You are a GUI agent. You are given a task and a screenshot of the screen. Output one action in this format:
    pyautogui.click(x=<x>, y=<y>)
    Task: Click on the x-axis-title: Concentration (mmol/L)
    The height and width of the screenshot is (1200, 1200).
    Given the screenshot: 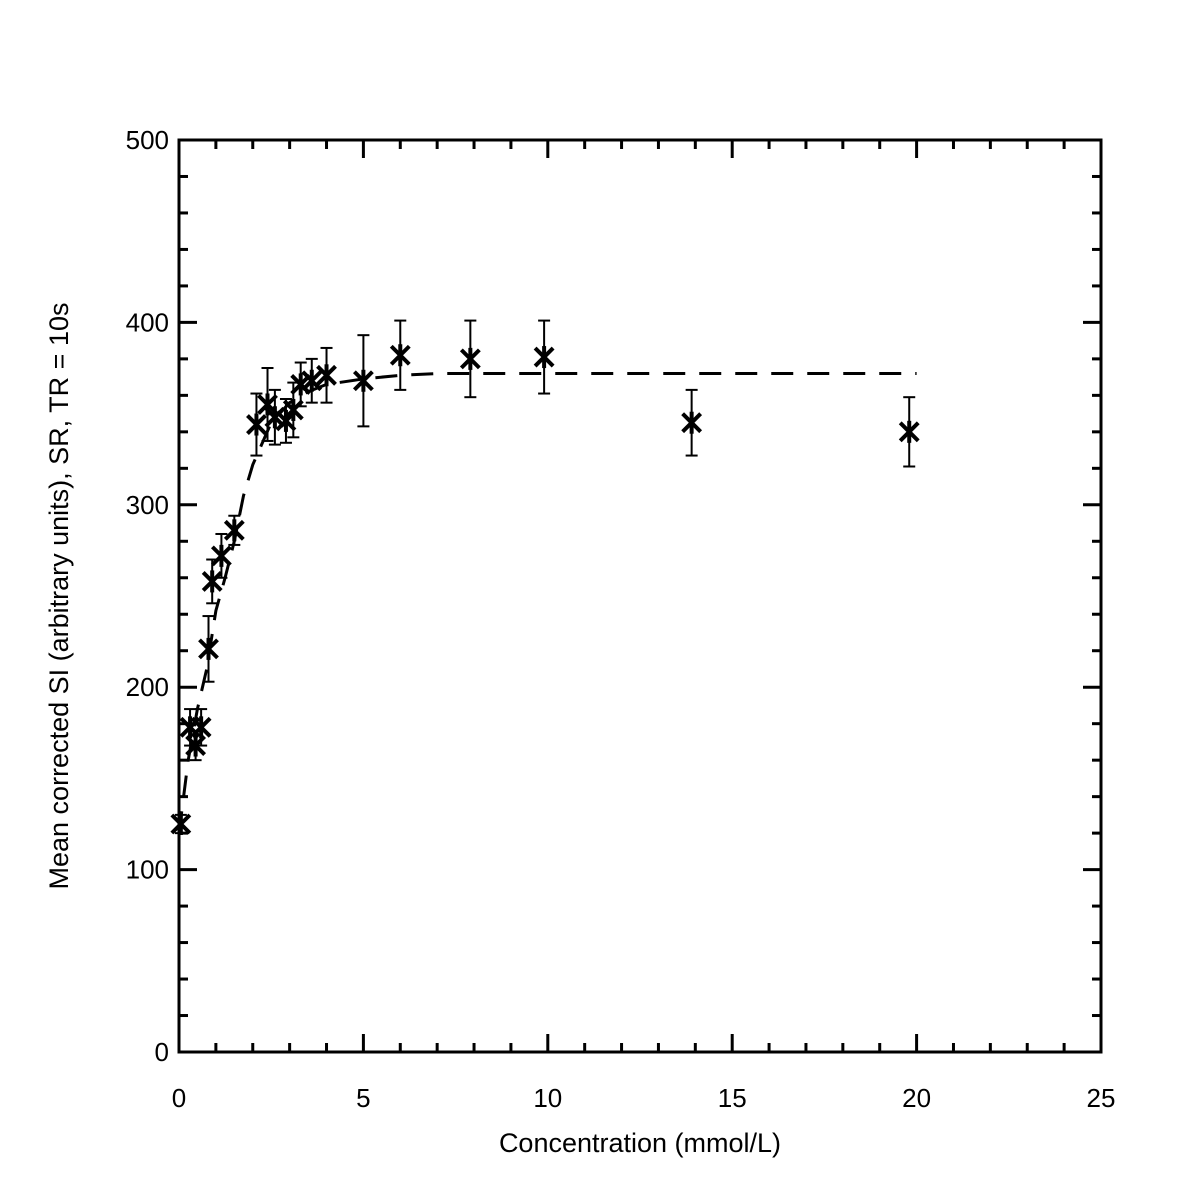 What is the action you would take?
    pyautogui.click(x=640, y=1143)
    